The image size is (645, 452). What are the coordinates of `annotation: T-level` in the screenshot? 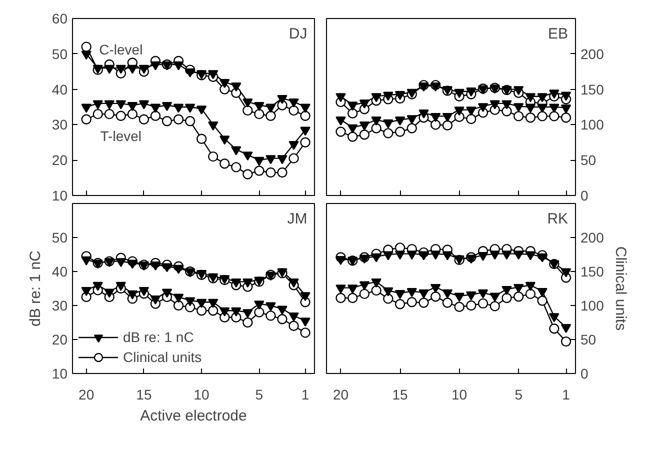 It's located at (121, 136).